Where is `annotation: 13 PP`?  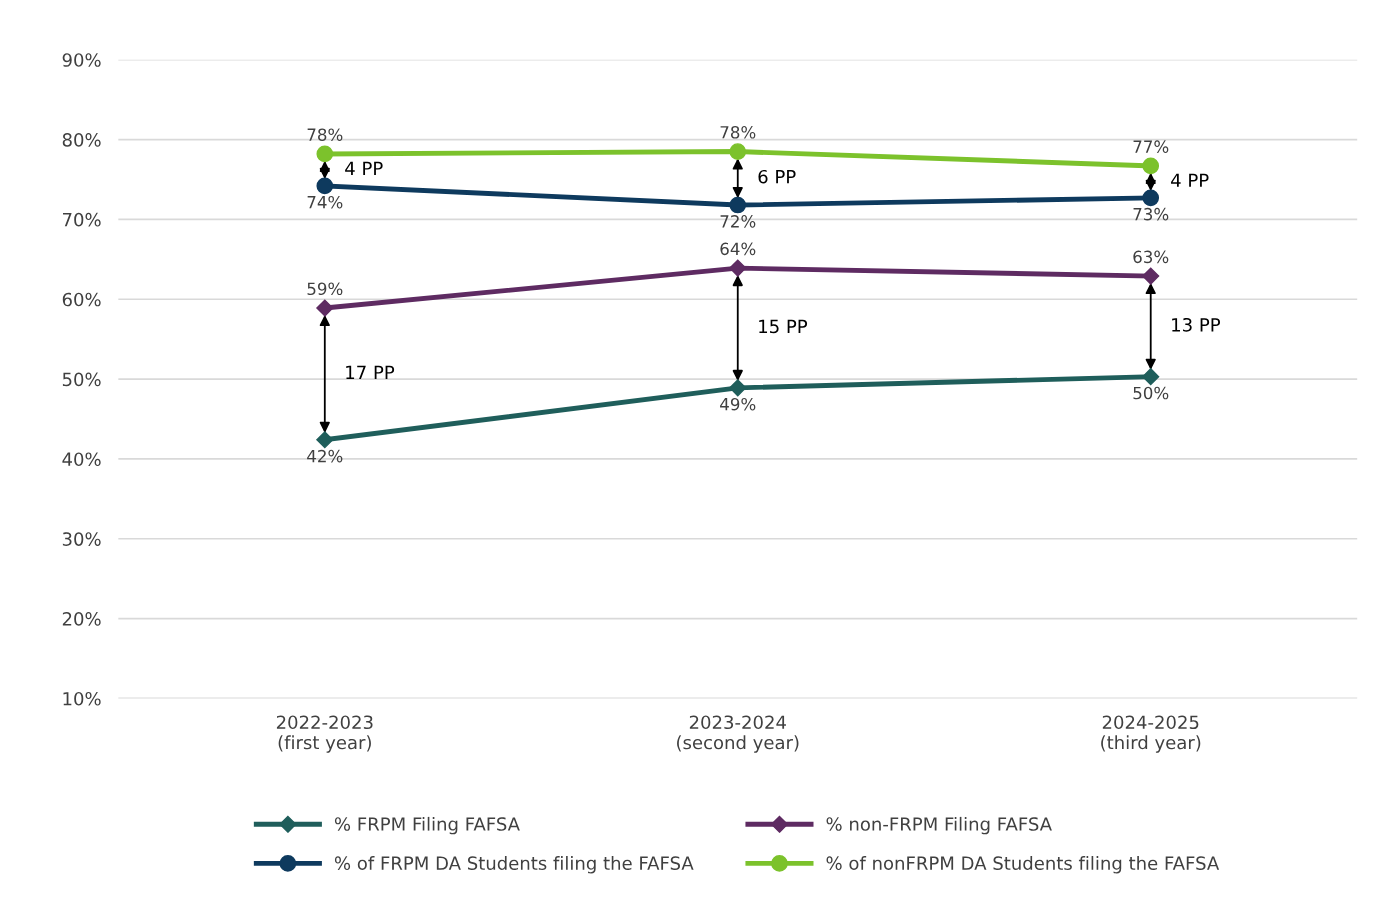 annotation: 13 PP is located at coordinates (1196, 324).